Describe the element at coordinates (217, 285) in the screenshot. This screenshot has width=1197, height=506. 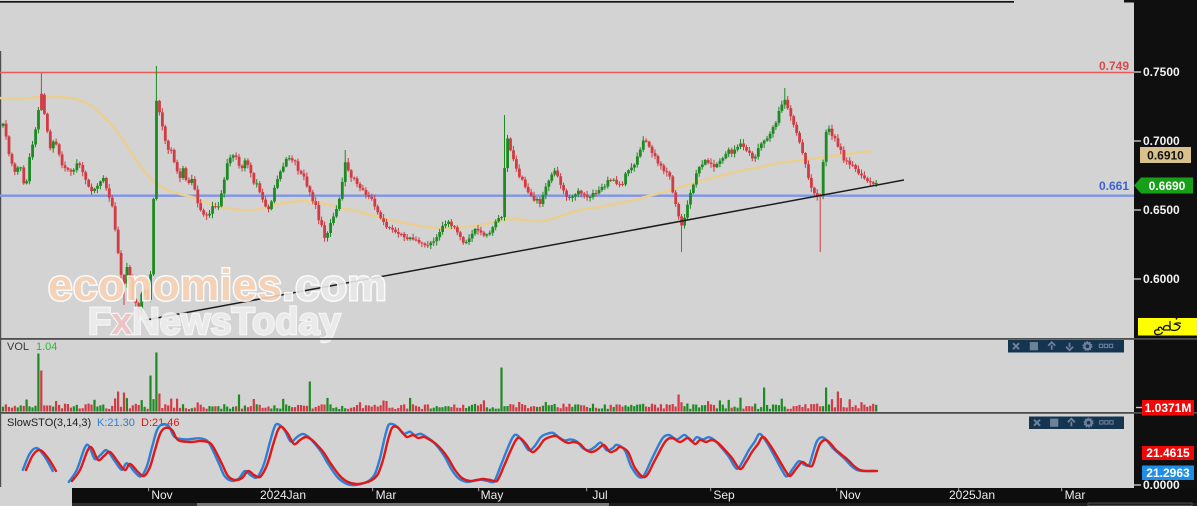
I see `svg-text: economies.com` at that location.